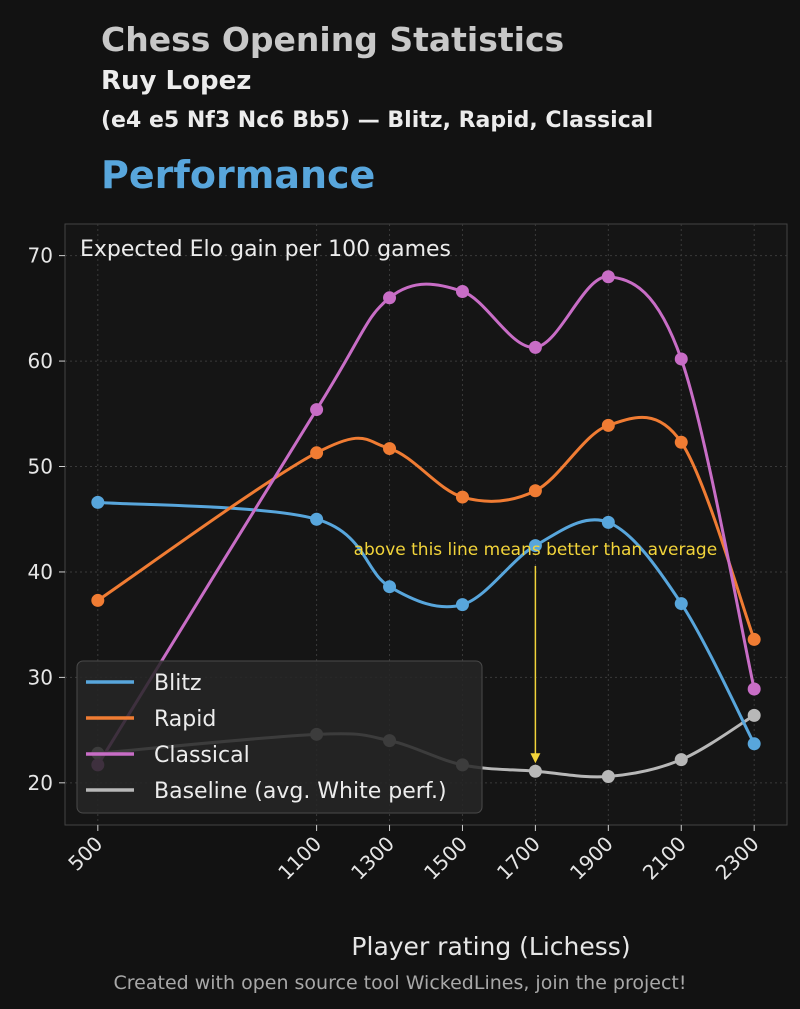  I want to click on x-tick-label: 1700, so click(518, 858).